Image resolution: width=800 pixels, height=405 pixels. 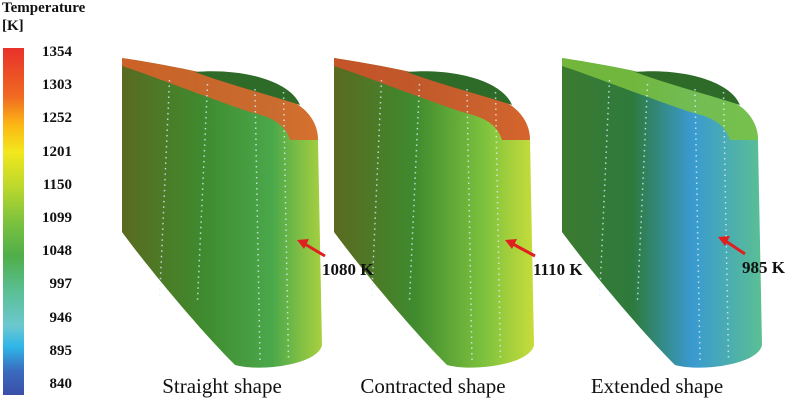 What do you see at coordinates (763, 267) in the screenshot?
I see `max-temperature-label: 985 K` at bounding box center [763, 267].